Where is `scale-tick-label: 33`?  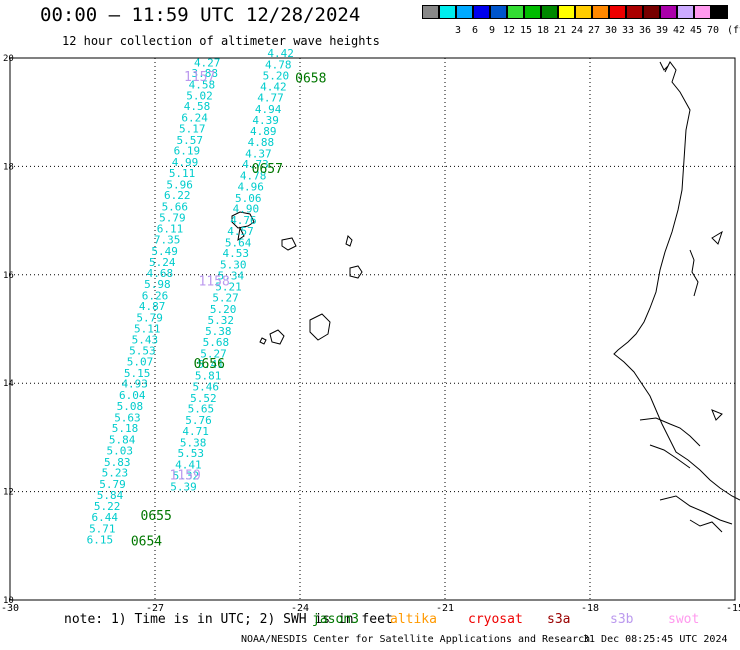
scale-tick-label: 33 is located at coordinates (628, 30).